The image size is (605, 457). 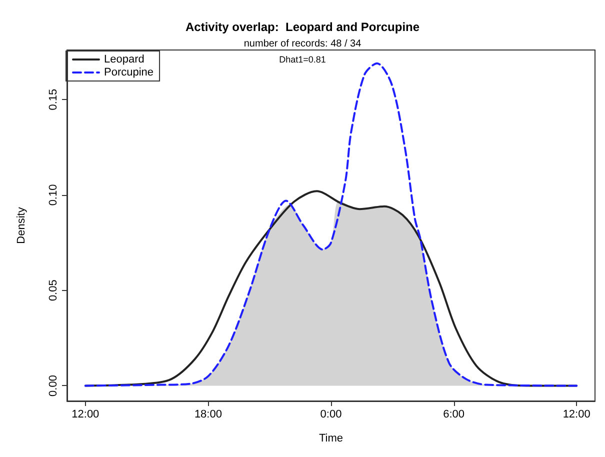 What do you see at coordinates (54, 195) in the screenshot?
I see `y-tick-label: 0.10` at bounding box center [54, 195].